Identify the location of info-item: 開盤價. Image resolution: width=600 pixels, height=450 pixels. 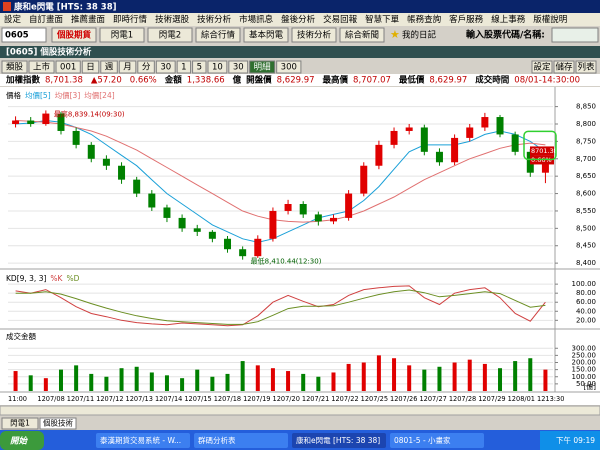
(259, 80).